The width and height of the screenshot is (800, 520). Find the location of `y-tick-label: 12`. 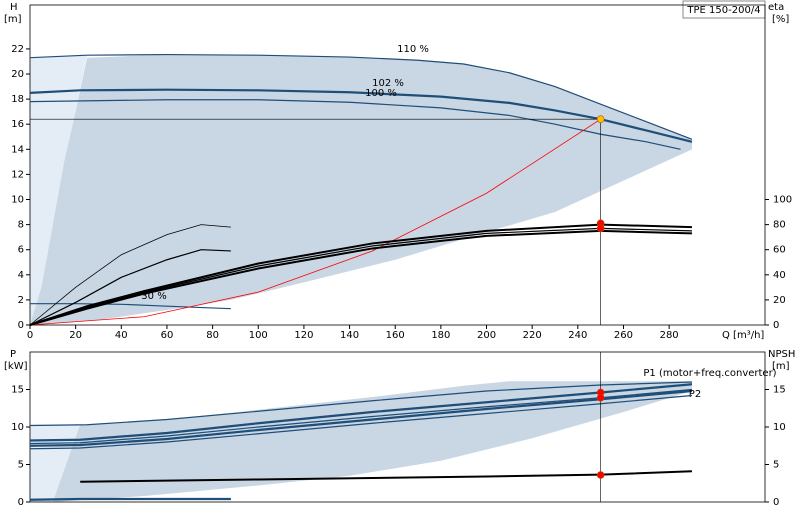

y-tick-label: 12 is located at coordinates (17, 174).